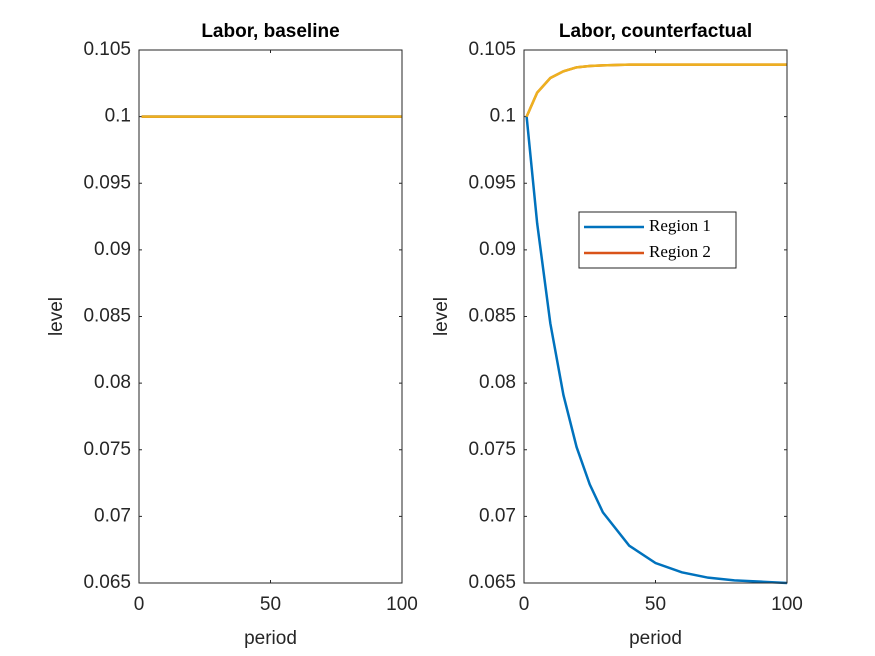 The height and width of the screenshot is (656, 875). What do you see at coordinates (656, 90) in the screenshot?
I see `data-line` at bounding box center [656, 90].